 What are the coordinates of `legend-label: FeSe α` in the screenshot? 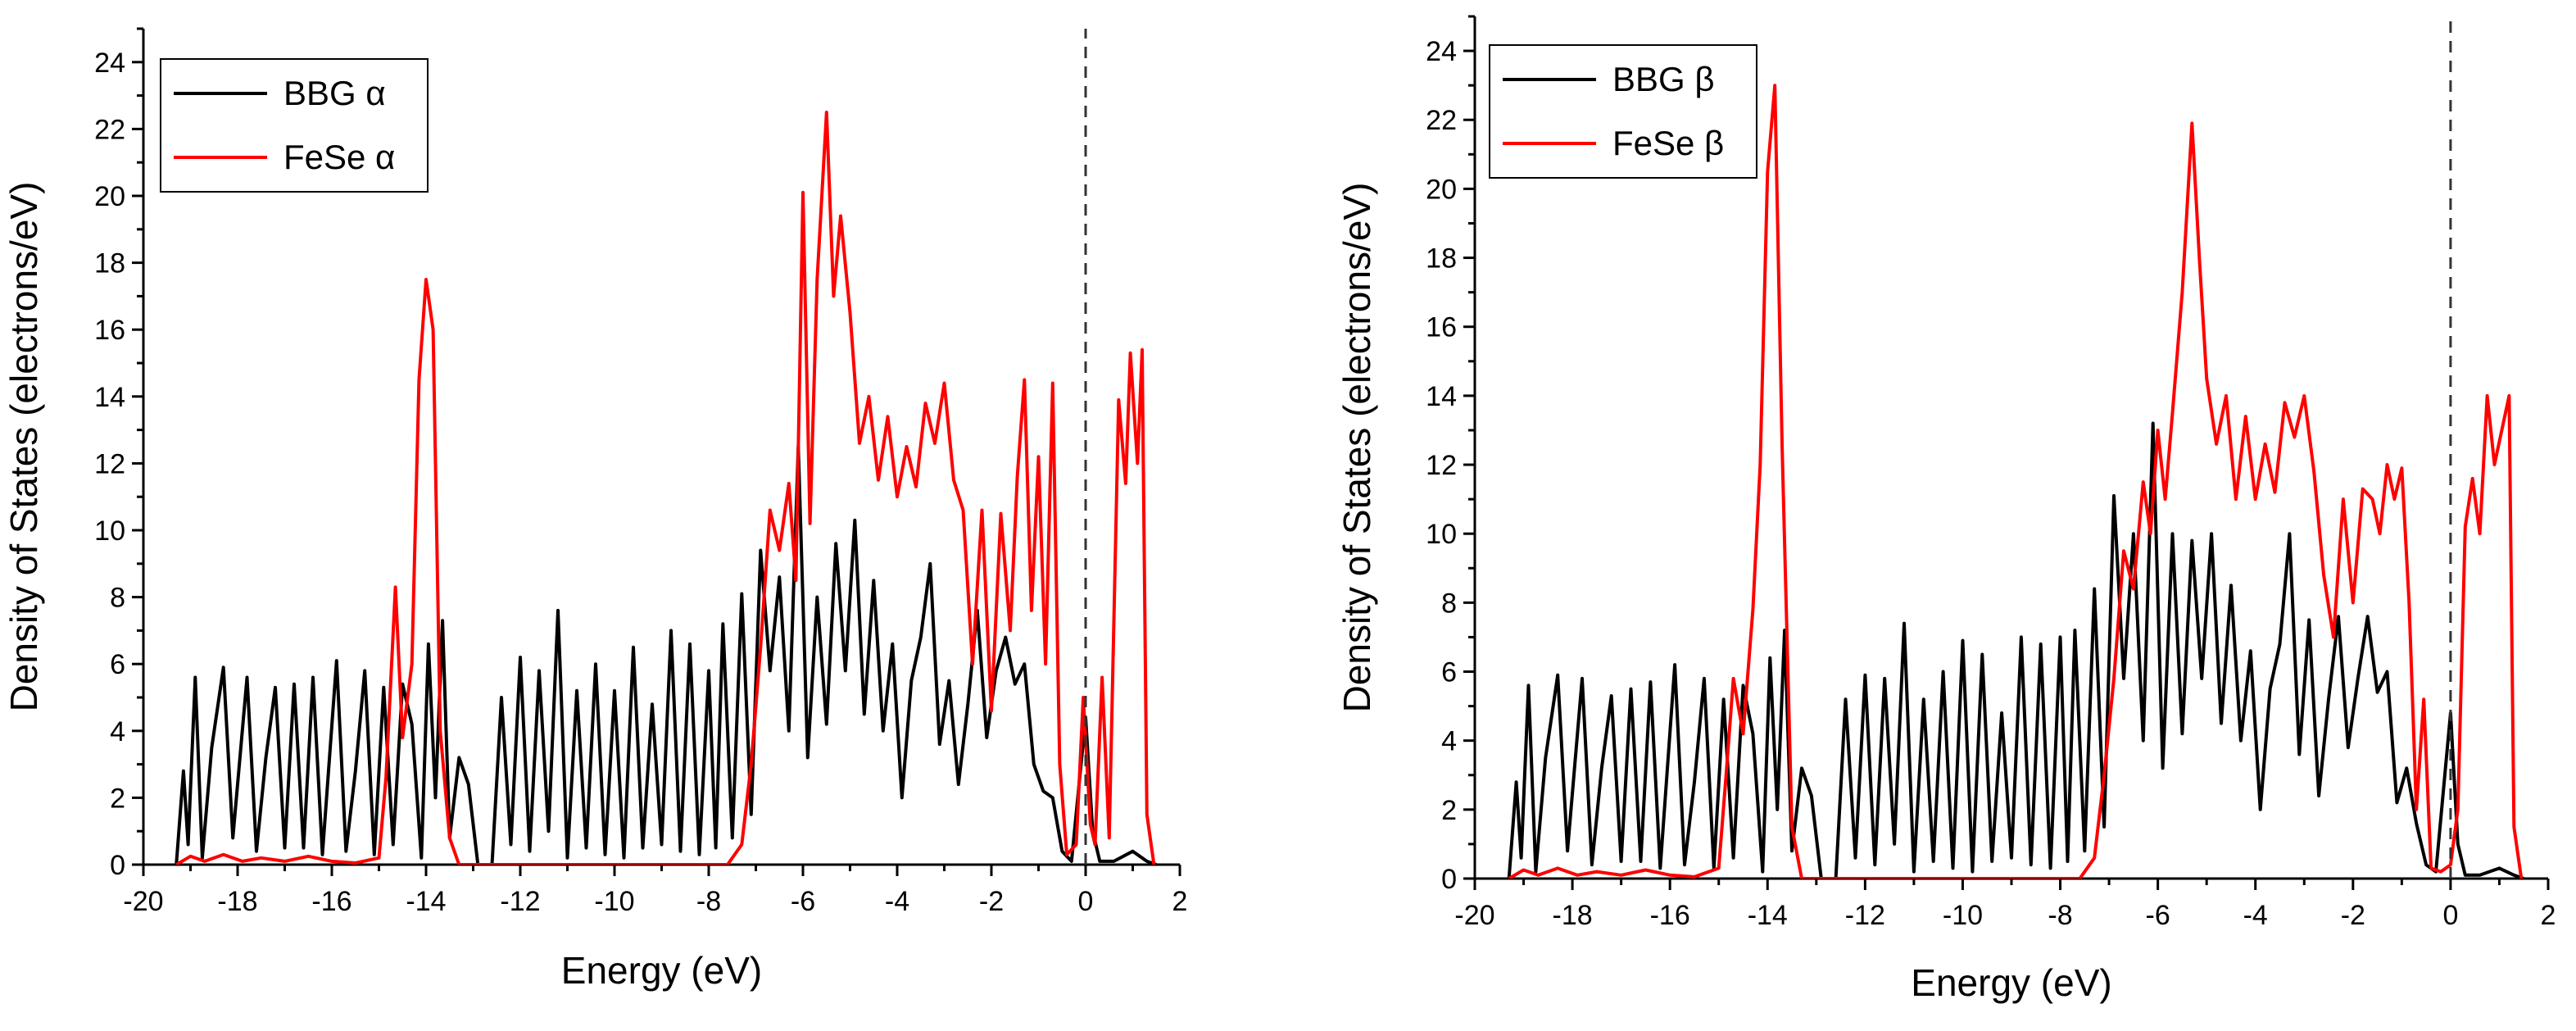 It's located at (339, 157).